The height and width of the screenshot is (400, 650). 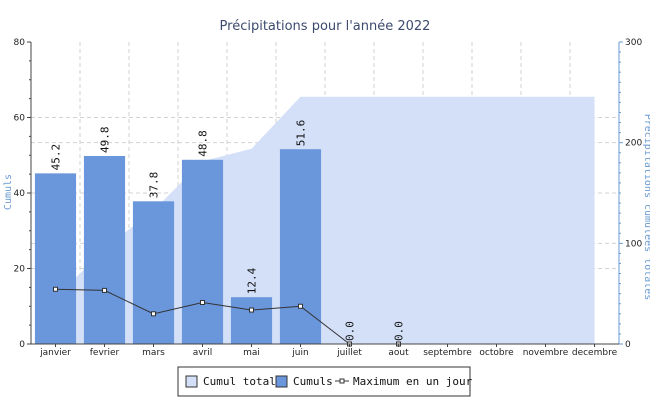 What do you see at coordinates (20, 43) in the screenshot?
I see `y-tick-label: 80` at bounding box center [20, 43].